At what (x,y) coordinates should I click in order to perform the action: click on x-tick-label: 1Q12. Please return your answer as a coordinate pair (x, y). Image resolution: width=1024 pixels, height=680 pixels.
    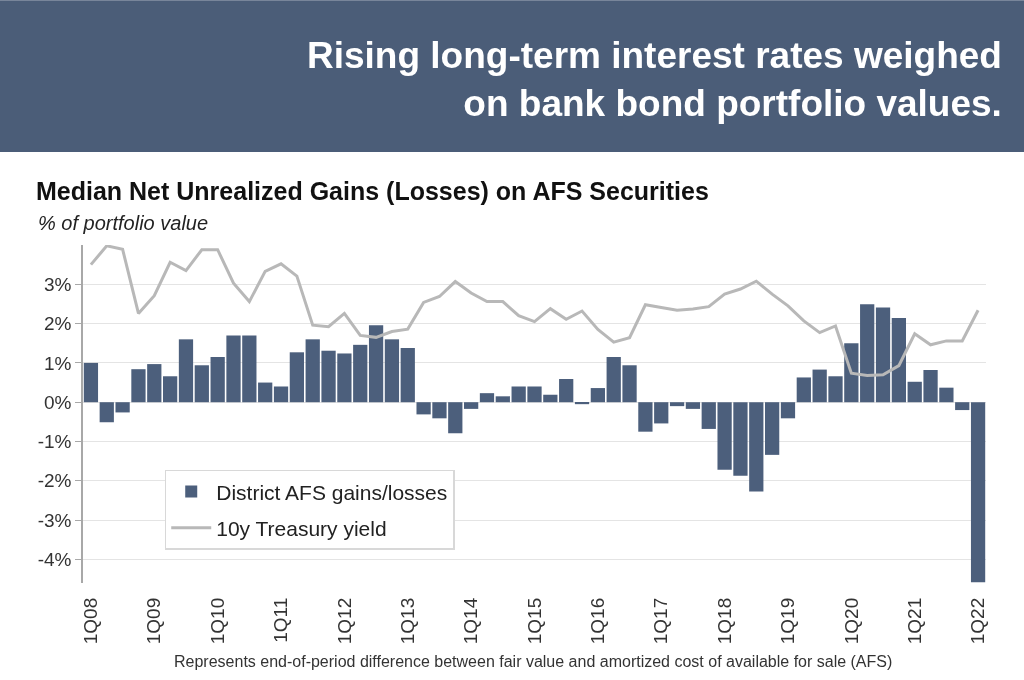
    Looking at the image, I should click on (344, 621).